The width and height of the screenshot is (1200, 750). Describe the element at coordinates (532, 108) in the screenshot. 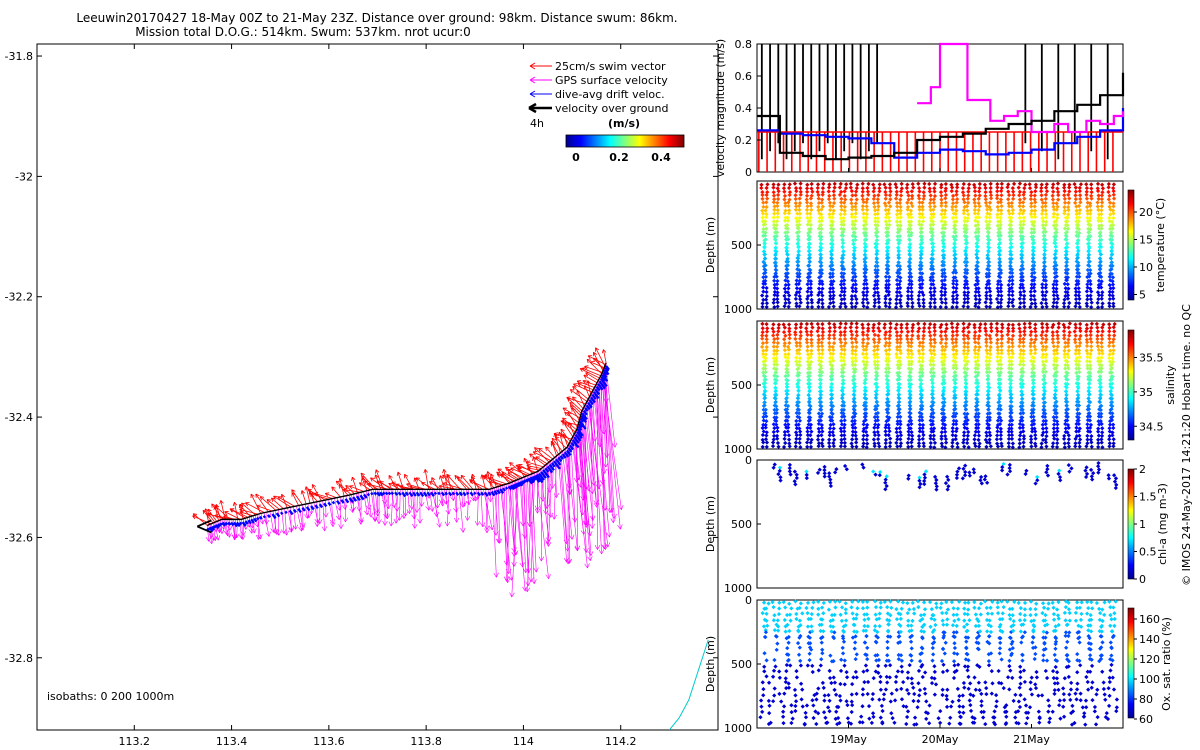

I see `legend-ground-arrow-icon` at that location.